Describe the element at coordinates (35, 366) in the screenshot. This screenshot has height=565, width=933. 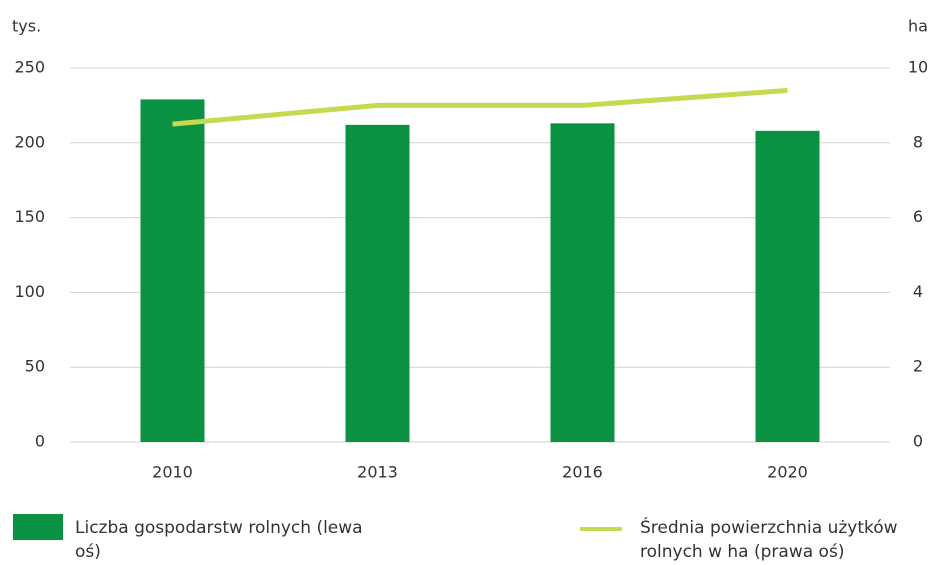
I see `y-tick-label: 50` at that location.